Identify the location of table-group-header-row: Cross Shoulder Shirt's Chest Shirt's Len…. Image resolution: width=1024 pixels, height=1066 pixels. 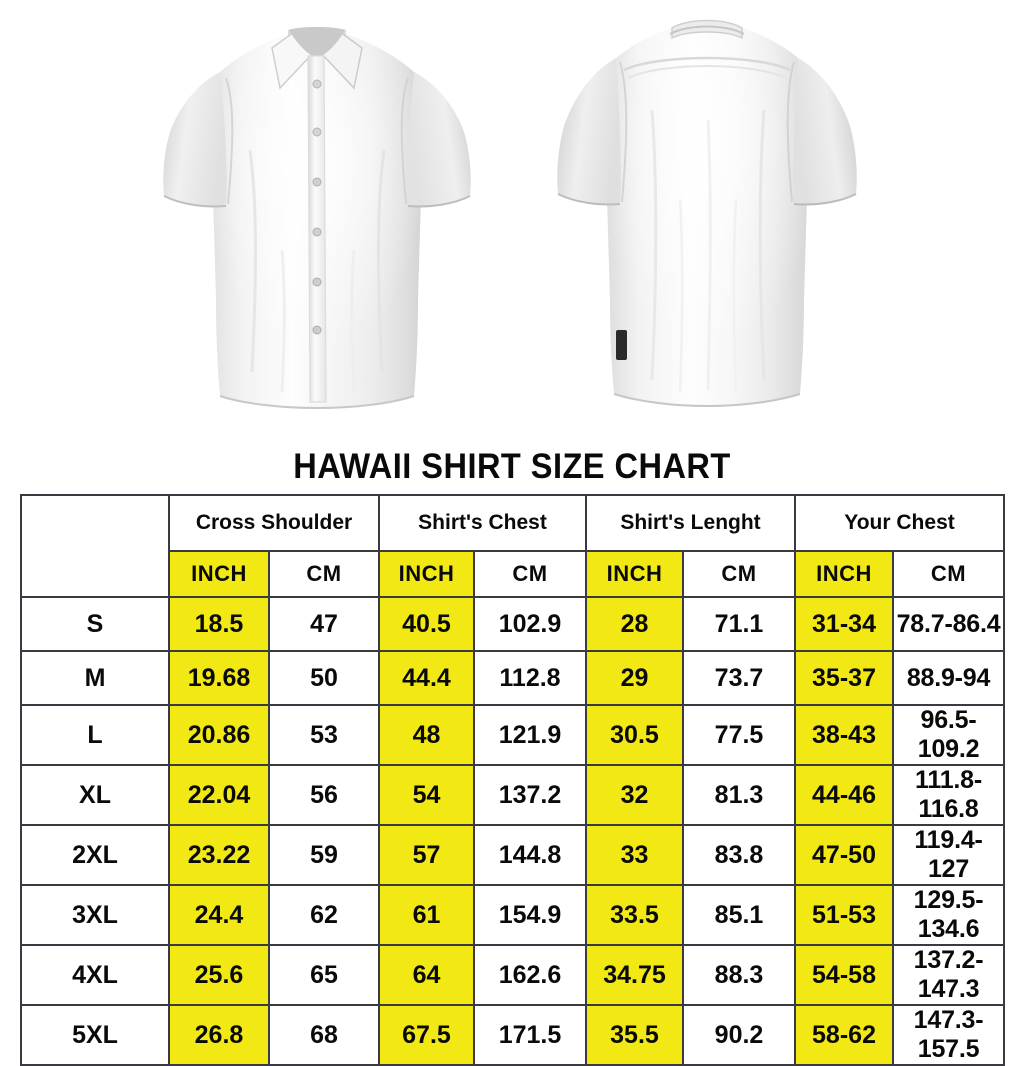
(513, 546).